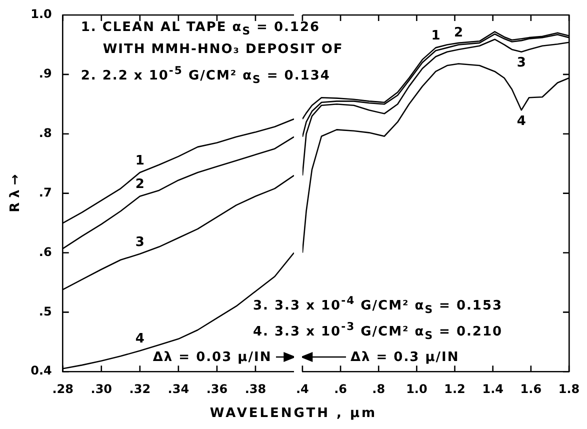 Image resolution: width=587 pixels, height=429 pixels. I want to click on x-tick-label: .28, so click(63, 389).